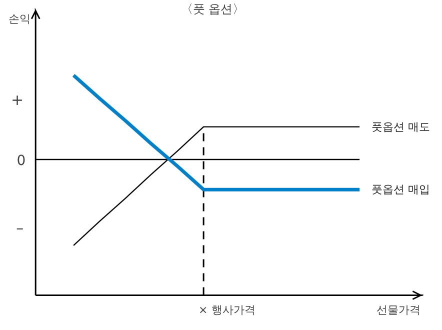 The height and width of the screenshot is (330, 442). Describe the element at coordinates (401, 189) in the screenshot. I see `series-label: 풋옵션 매입` at that location.